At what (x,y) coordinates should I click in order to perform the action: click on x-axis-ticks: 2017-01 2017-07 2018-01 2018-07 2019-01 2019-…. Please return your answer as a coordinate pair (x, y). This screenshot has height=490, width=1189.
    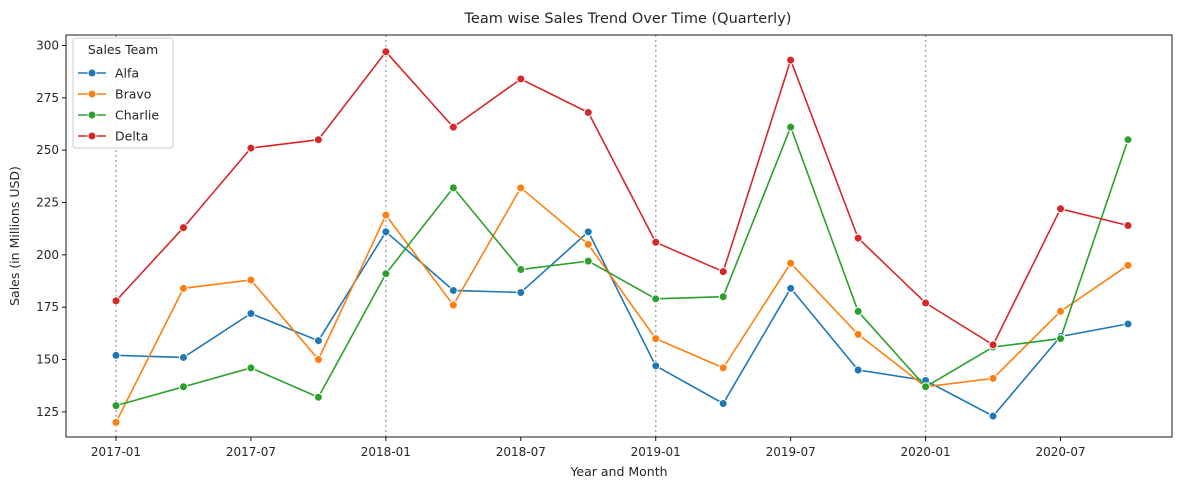
    Looking at the image, I should click on (588, 448).